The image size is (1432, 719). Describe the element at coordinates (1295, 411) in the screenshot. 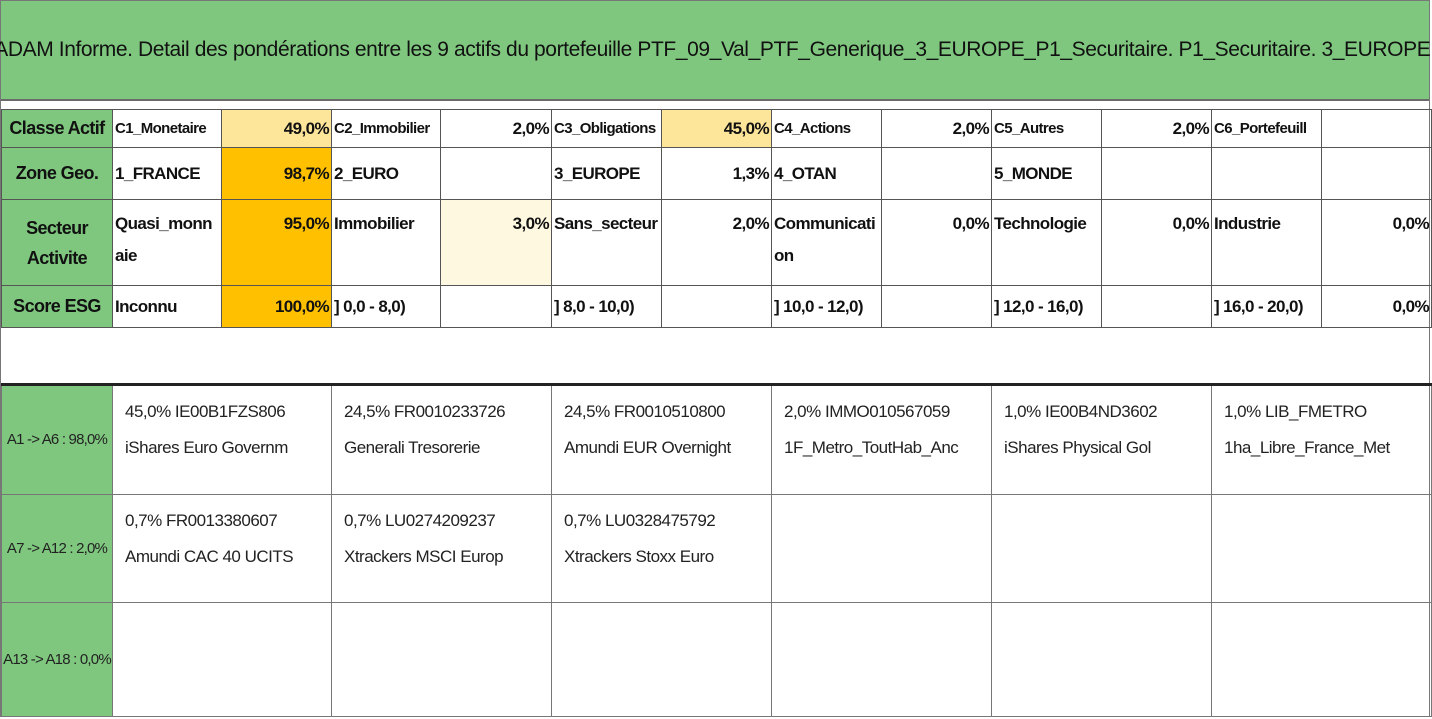

I see `asset-weight-isin: 1,0% LIB_FMETRO` at that location.